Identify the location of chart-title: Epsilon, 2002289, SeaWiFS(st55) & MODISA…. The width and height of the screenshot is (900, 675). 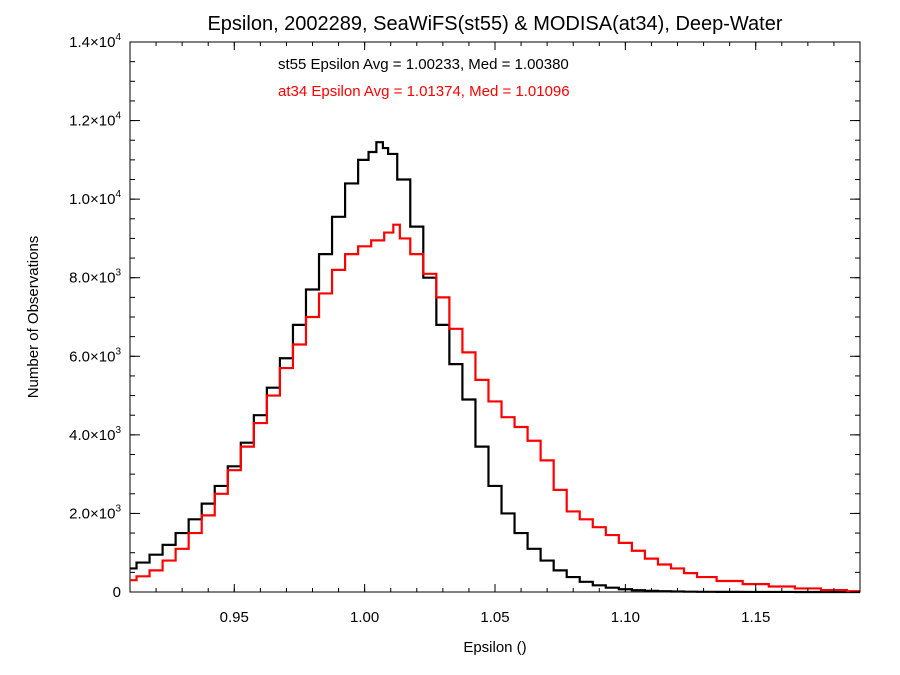
(494, 24).